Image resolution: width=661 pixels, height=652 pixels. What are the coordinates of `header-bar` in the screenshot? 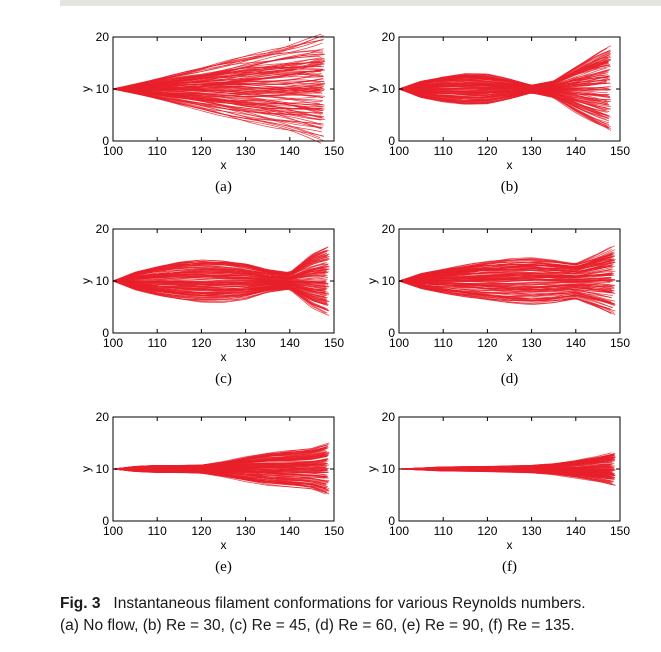 It's located at (360, 3).